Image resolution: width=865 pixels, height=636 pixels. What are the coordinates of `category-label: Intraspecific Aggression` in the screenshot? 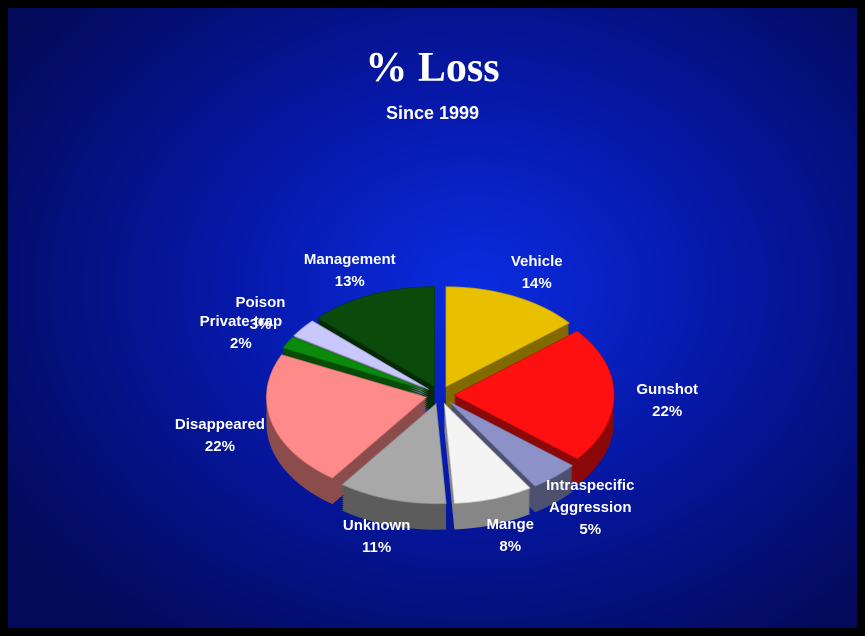 It's located at (590, 496).